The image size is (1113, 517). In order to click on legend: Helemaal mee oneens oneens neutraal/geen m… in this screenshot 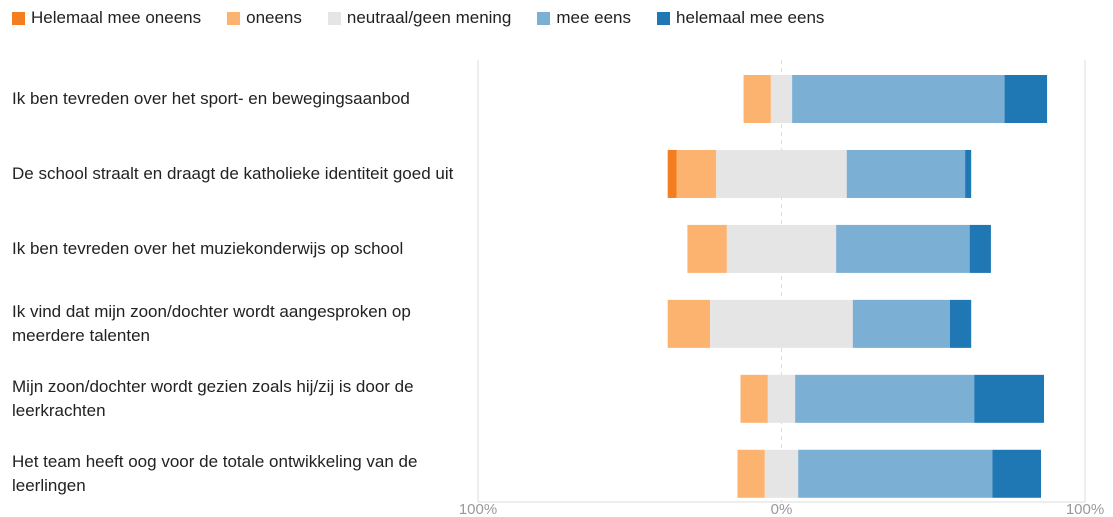, I will do `click(418, 18)`.